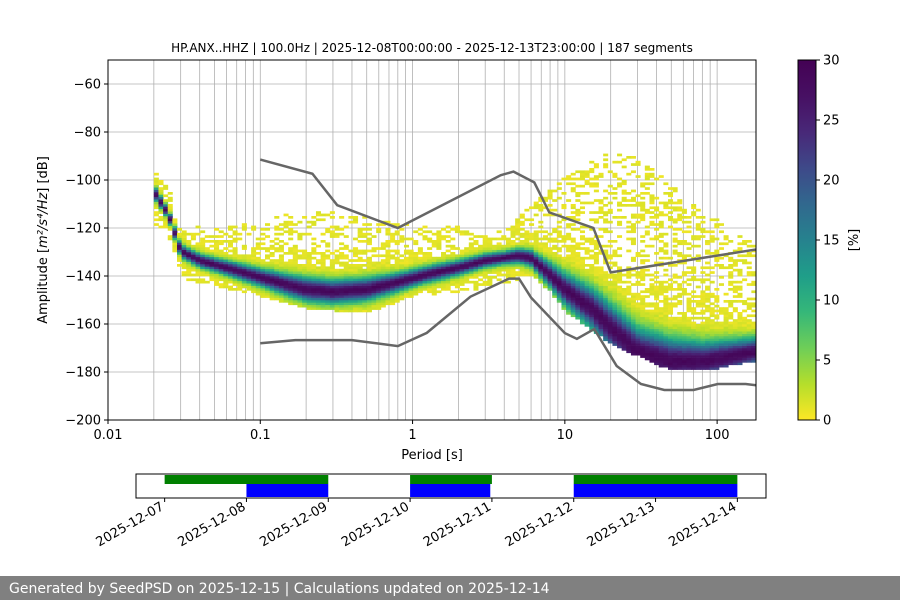 The image size is (900, 602). I want to click on timeline-span-processed, so click(450, 490).